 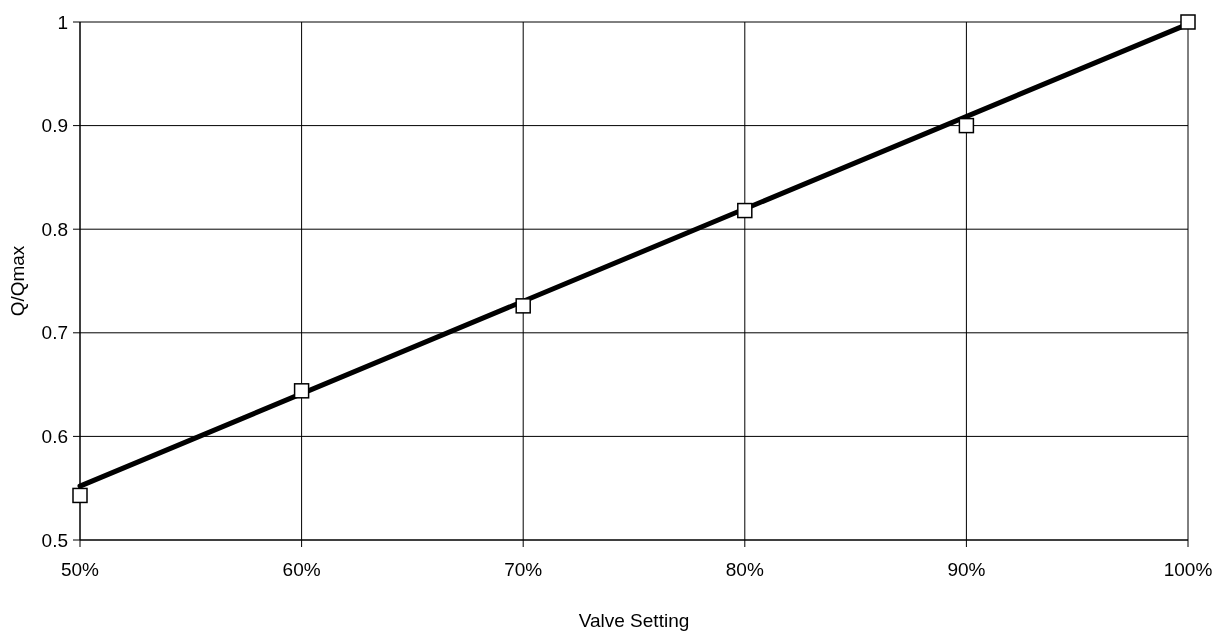 What do you see at coordinates (54, 126) in the screenshot?
I see `y-tick-label: 0.9` at bounding box center [54, 126].